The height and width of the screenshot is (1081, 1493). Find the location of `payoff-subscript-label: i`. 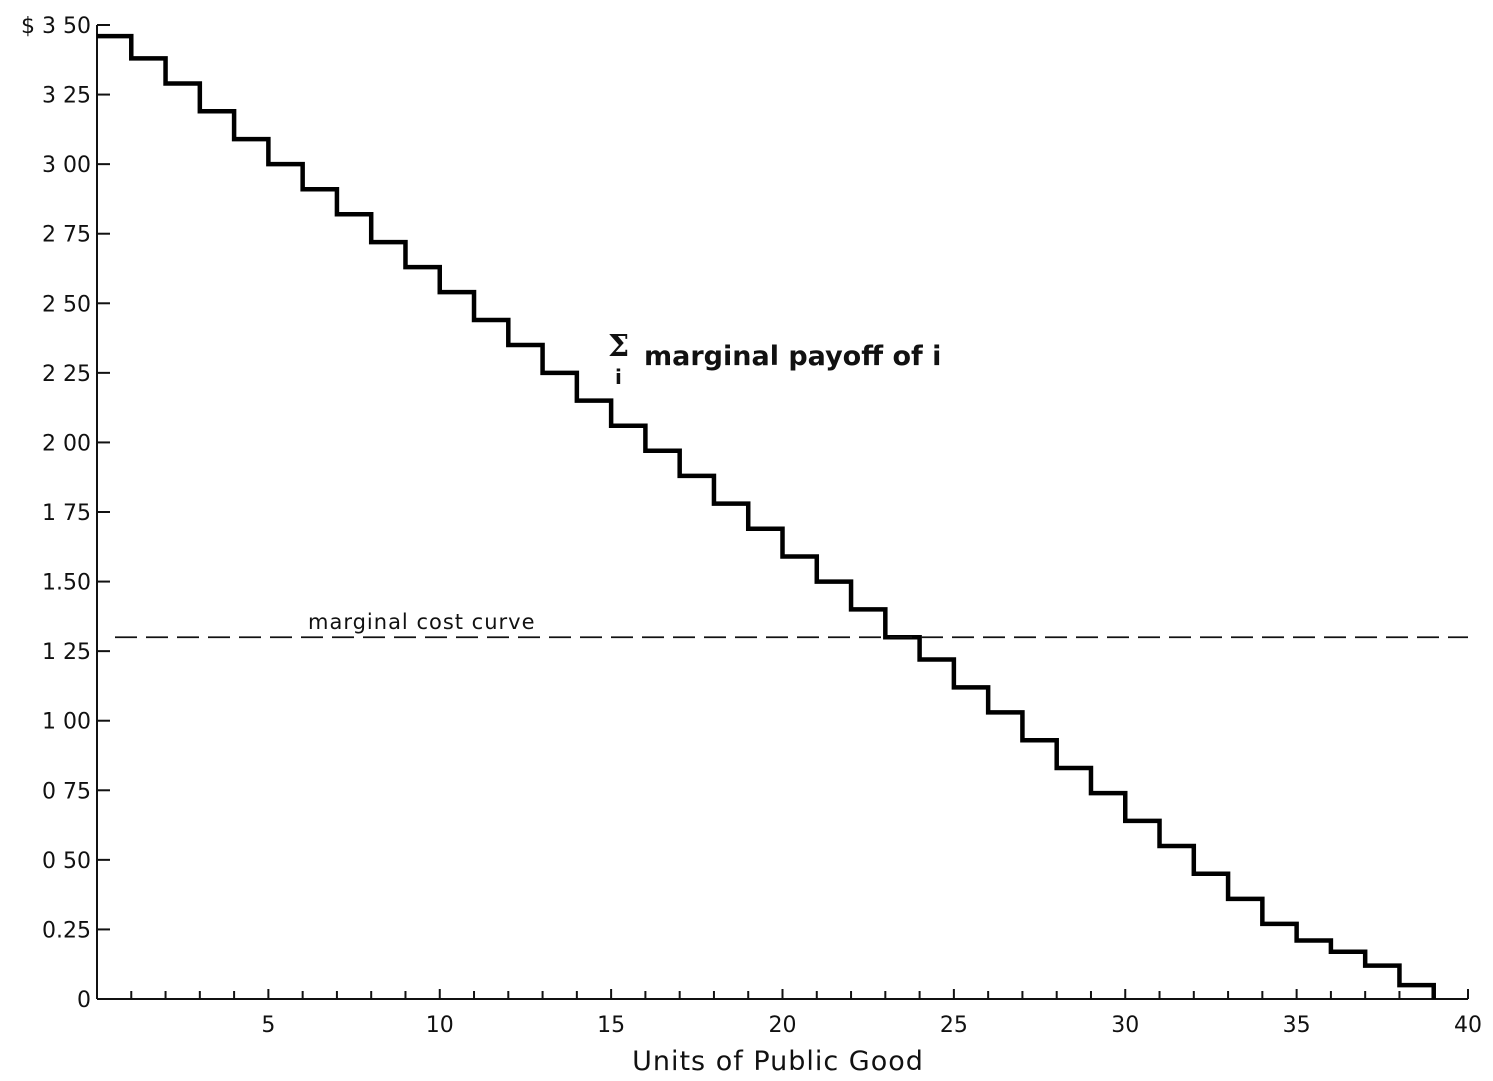

payoff-subscript-label: i is located at coordinates (618, 377).